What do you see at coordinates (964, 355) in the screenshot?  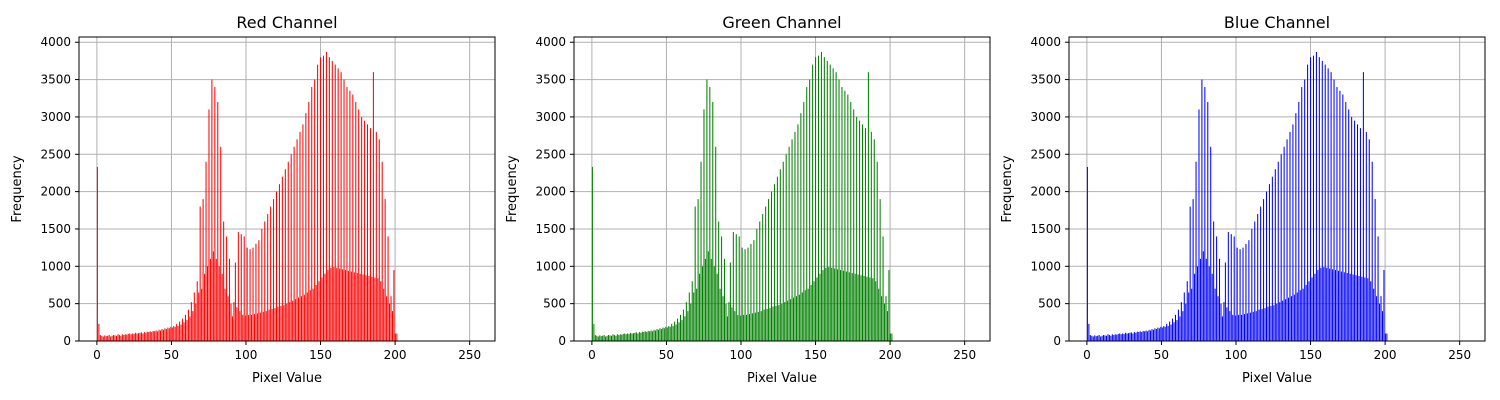 I see `green-xtick-label-5: 250` at bounding box center [964, 355].